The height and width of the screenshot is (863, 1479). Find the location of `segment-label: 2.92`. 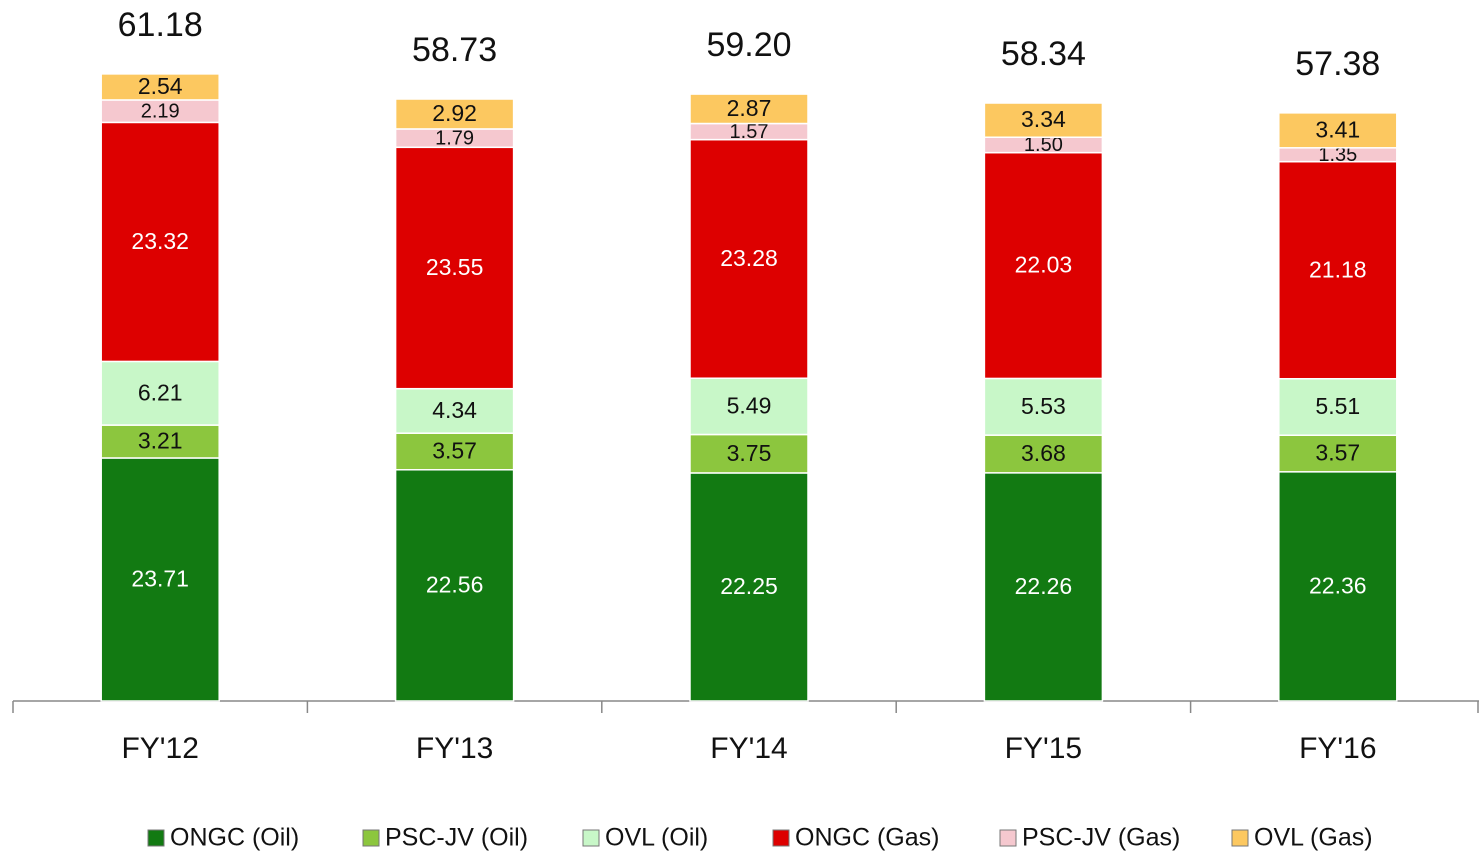

segment-label: 2.92 is located at coordinates (454, 113).